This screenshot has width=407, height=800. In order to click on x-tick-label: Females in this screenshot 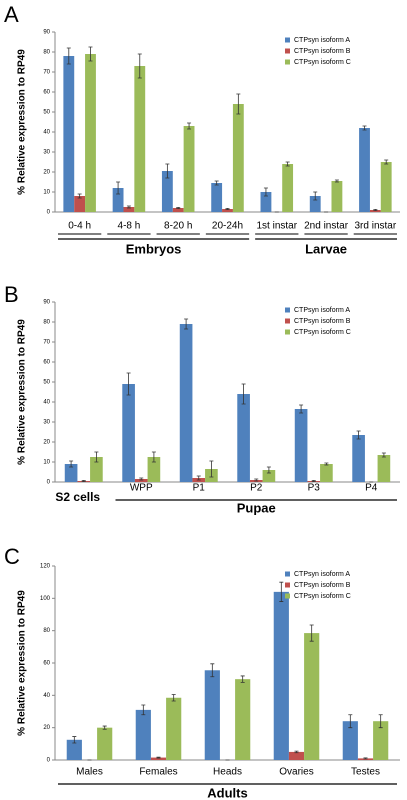, I will do `click(158, 772)`.